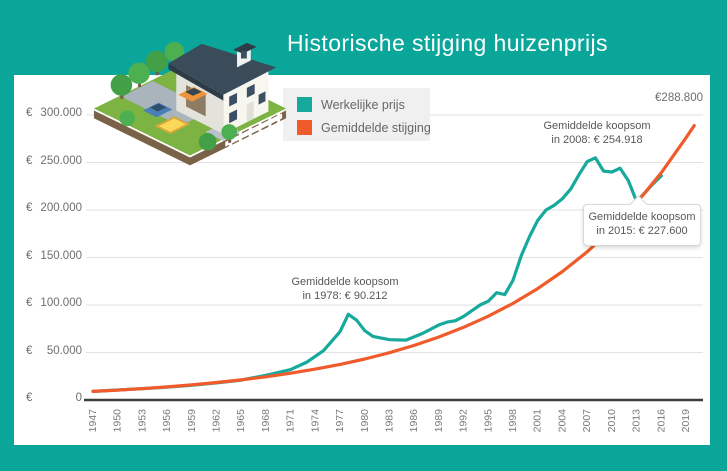 This screenshot has width=727, height=471. I want to click on y-axis-label: €250.000, so click(54, 160).